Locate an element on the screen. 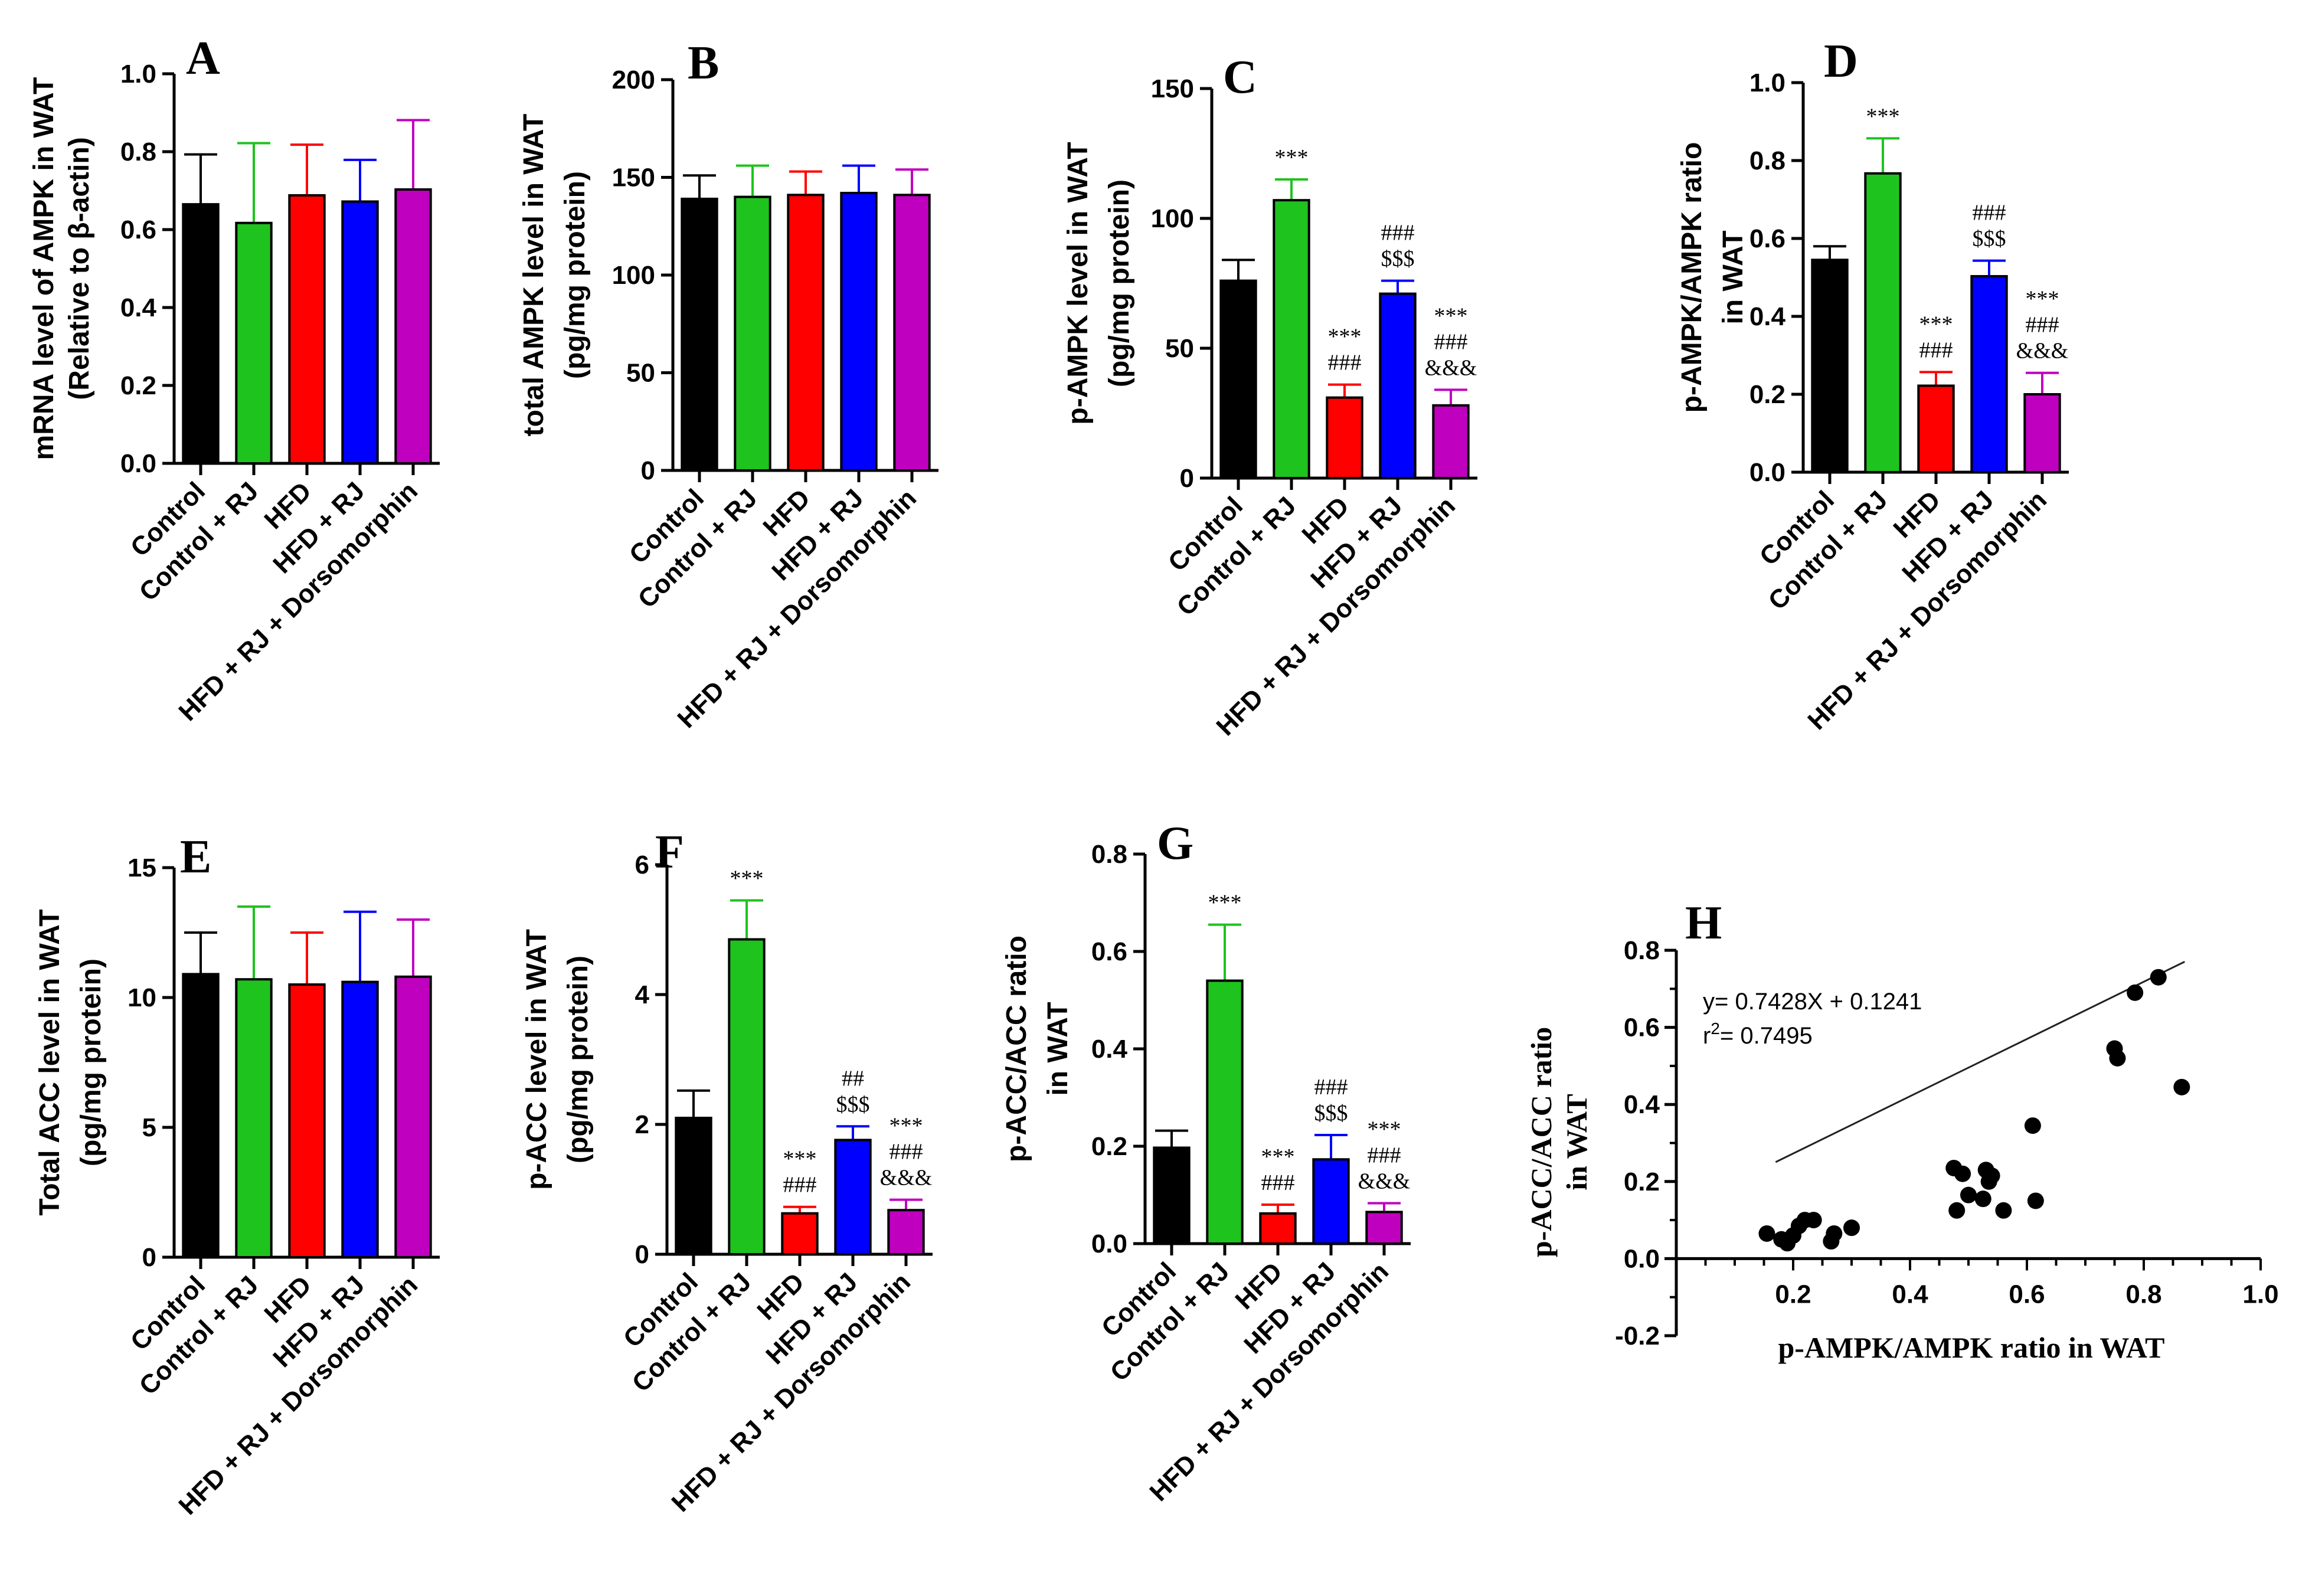 Image resolution: width=2299 pixels, height=1596 pixels. y-tick-label: 200 is located at coordinates (633, 80).